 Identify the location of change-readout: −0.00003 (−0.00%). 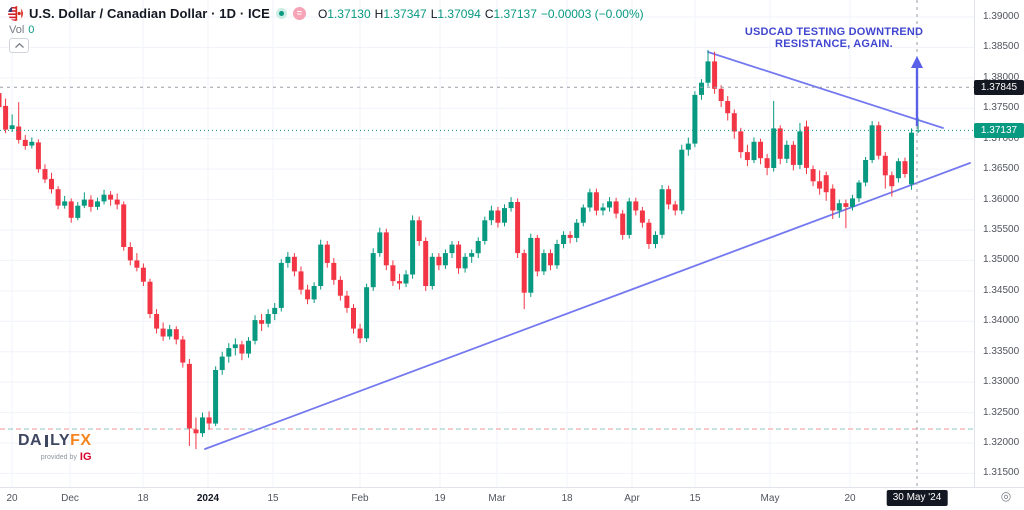
(592, 13).